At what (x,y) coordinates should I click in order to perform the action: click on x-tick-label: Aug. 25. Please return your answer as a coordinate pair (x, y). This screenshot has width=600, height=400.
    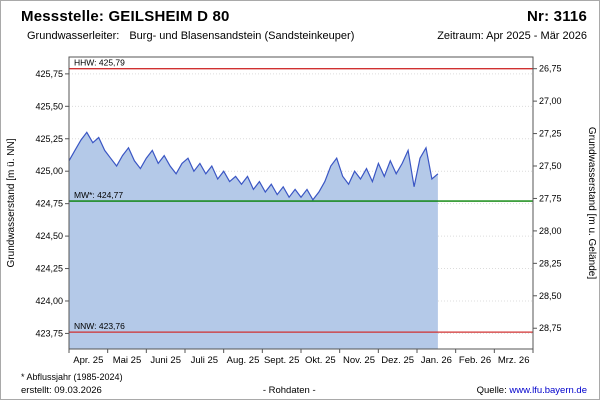
    Looking at the image, I should click on (243, 360).